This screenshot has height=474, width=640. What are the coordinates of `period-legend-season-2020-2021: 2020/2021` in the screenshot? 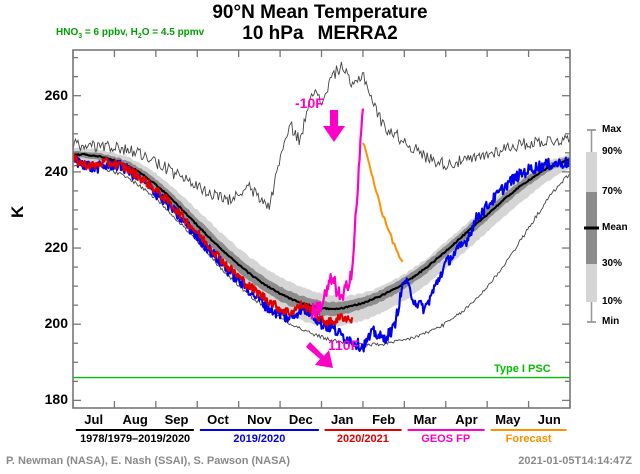 It's located at (362, 437).